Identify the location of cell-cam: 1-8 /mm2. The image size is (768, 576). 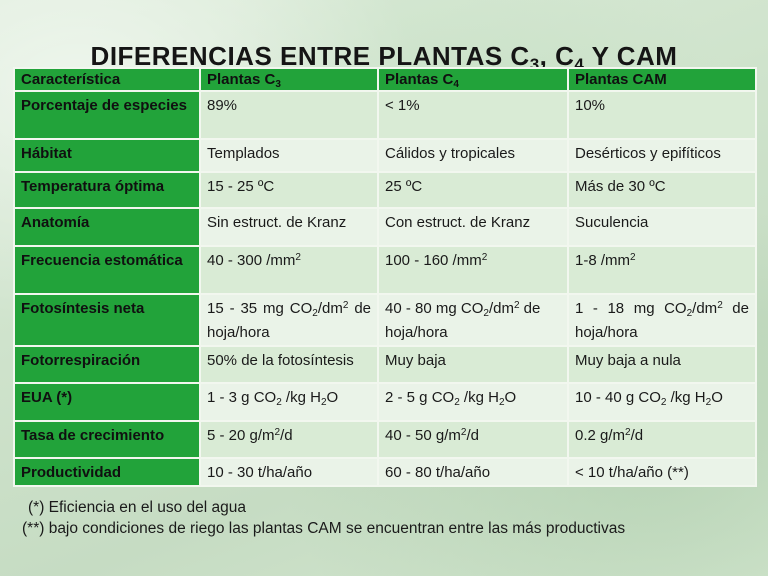
(662, 270).